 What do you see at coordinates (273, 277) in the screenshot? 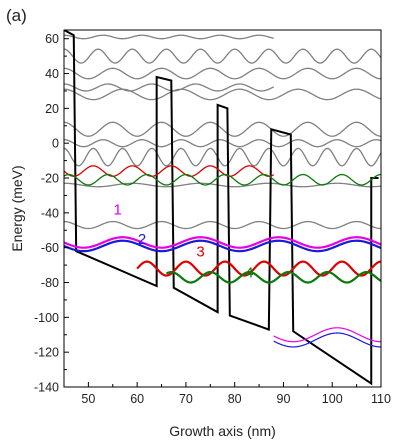
I see `series-4-line` at bounding box center [273, 277].